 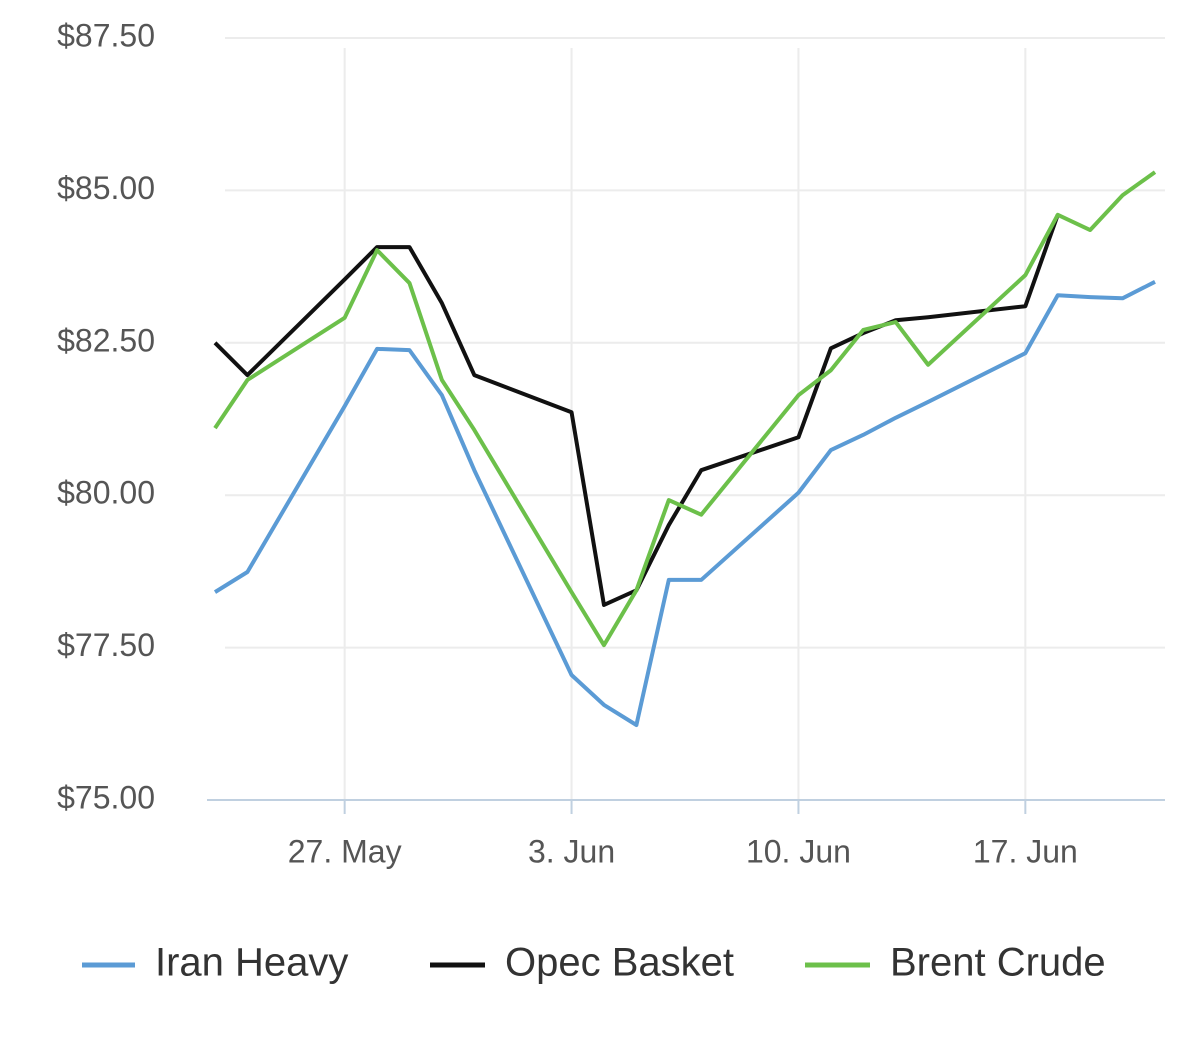 What do you see at coordinates (1025, 851) in the screenshot?
I see `x-tick-label: 17. Jun` at bounding box center [1025, 851].